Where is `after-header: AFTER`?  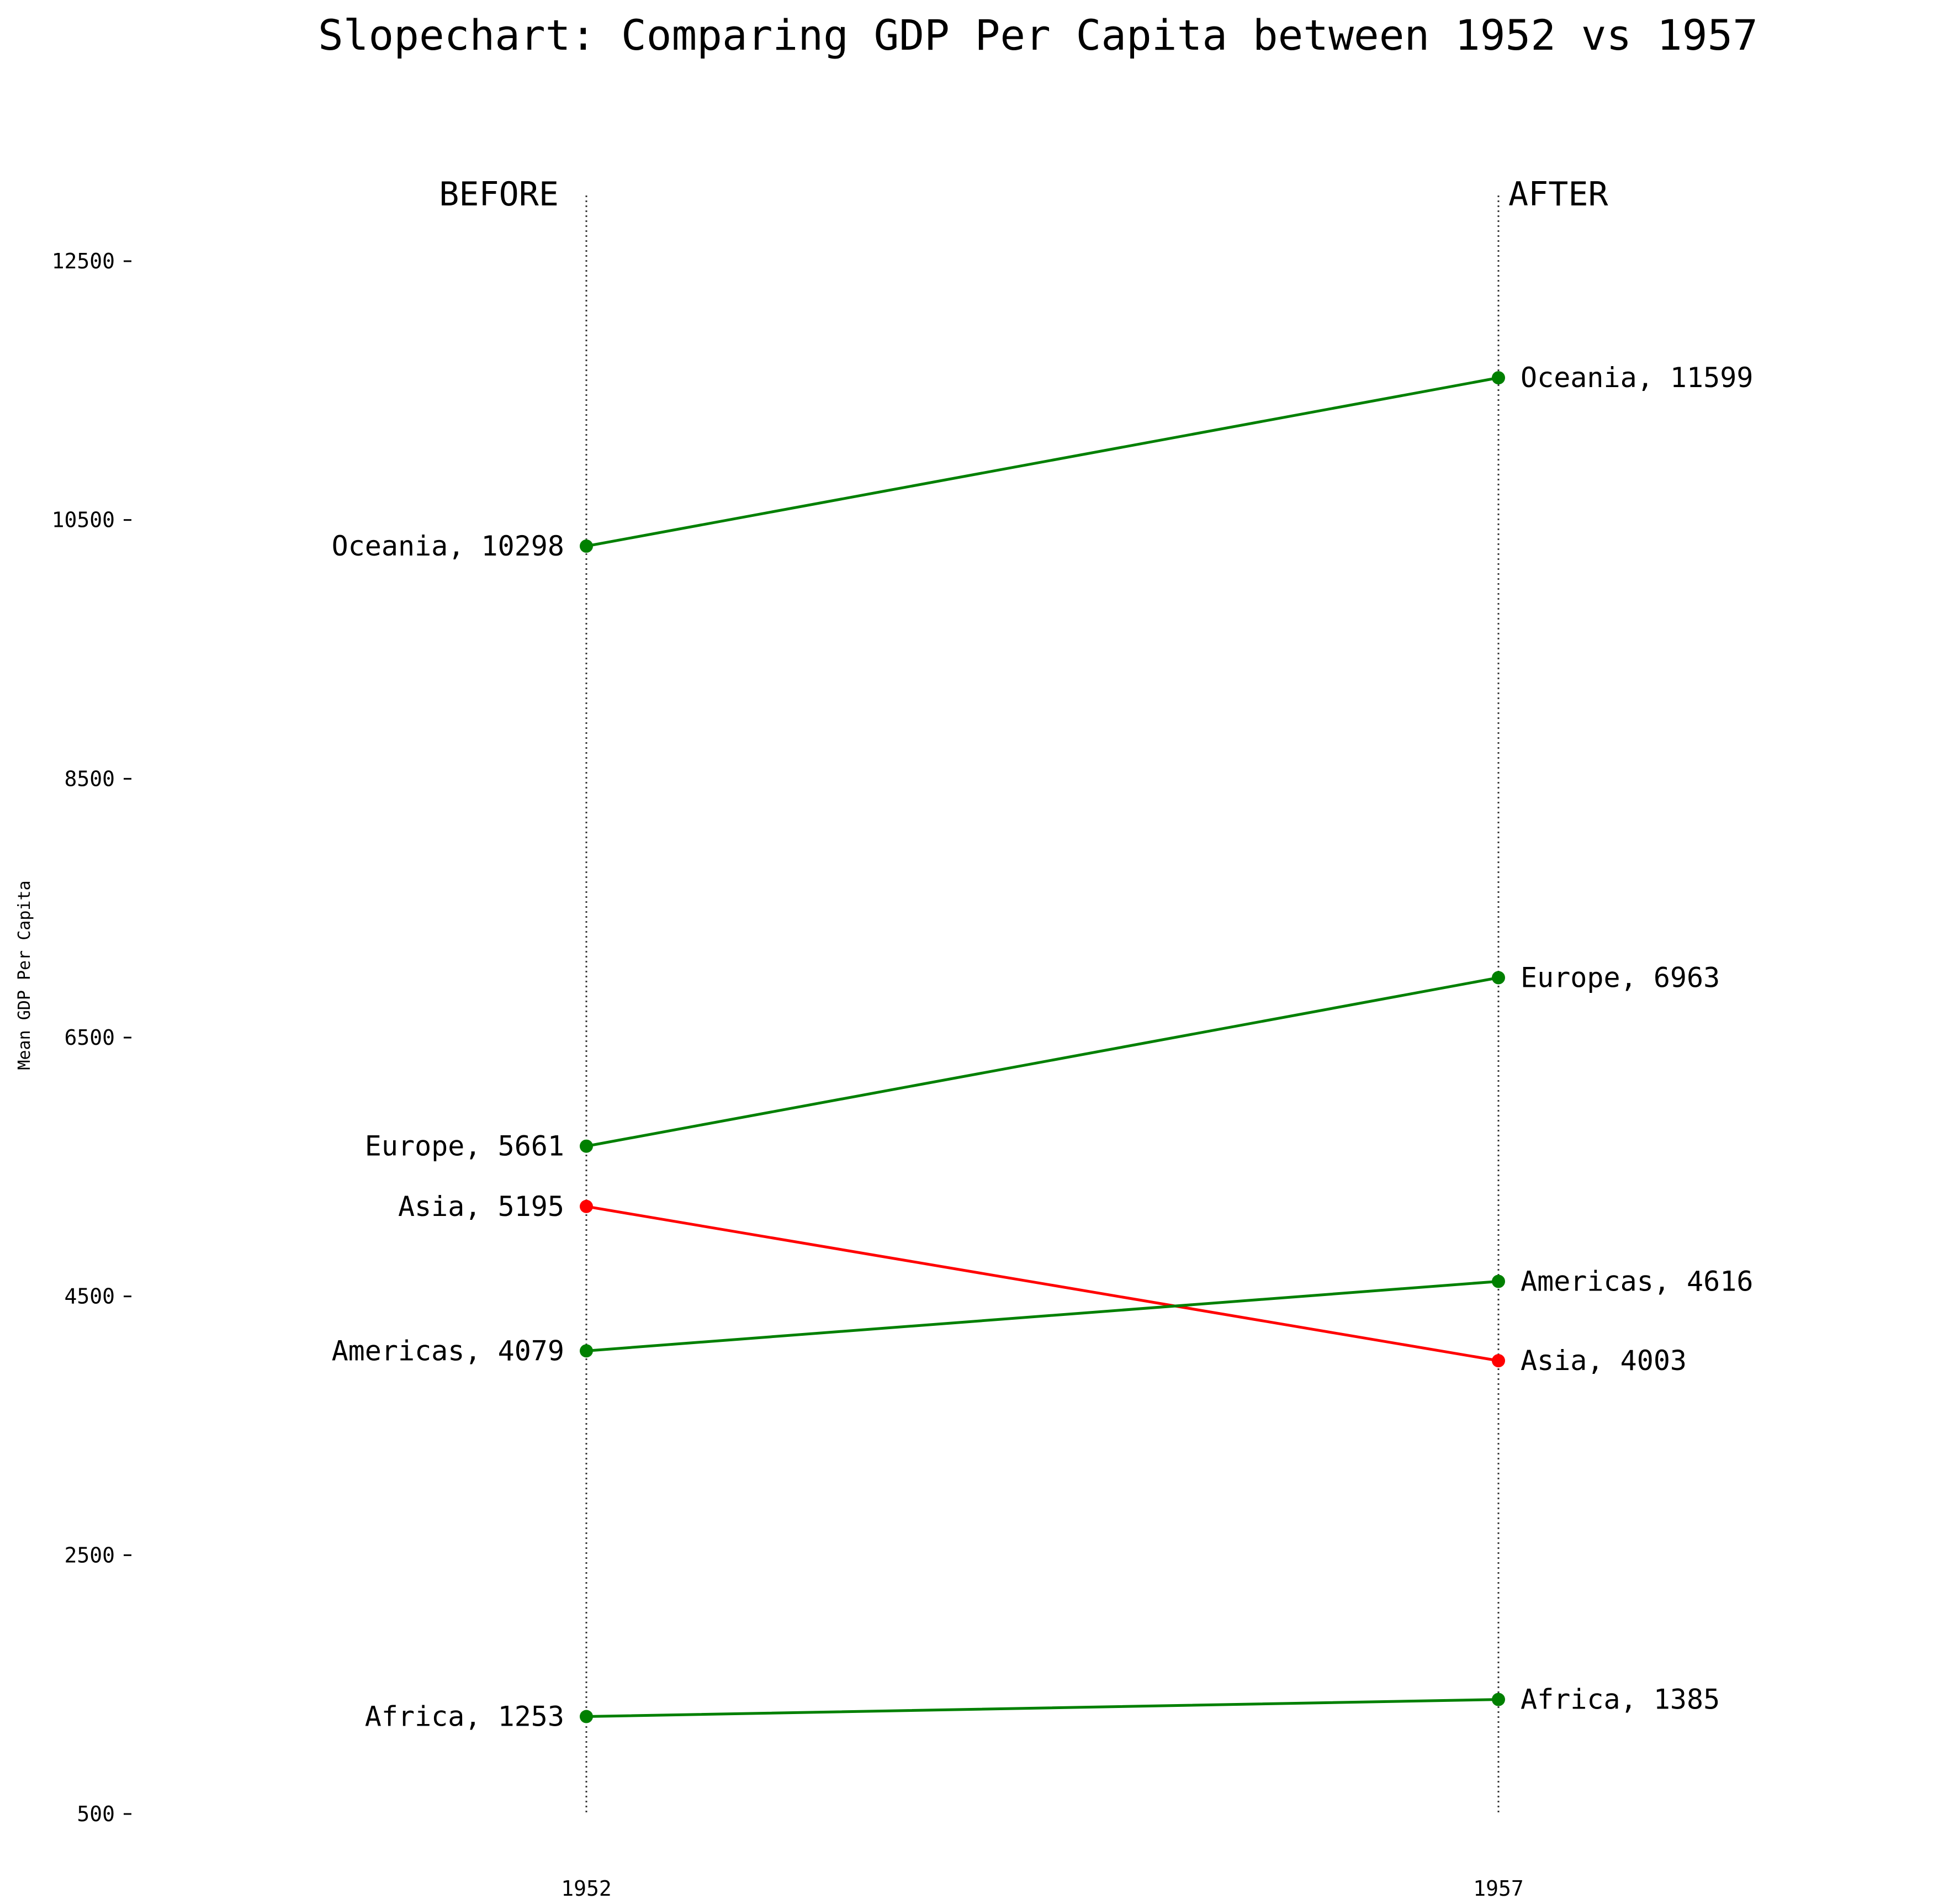
after-header: AFTER is located at coordinates (1558, 194).